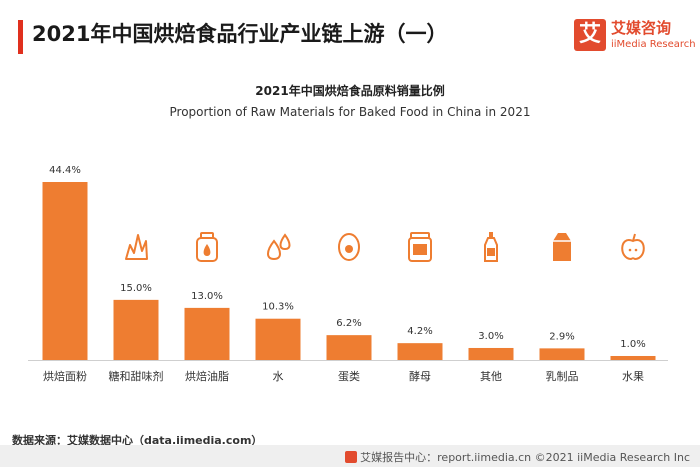 This screenshot has width=700, height=467. Describe the element at coordinates (590, 35) in the screenshot. I see `logo-mark: 艾` at that location.